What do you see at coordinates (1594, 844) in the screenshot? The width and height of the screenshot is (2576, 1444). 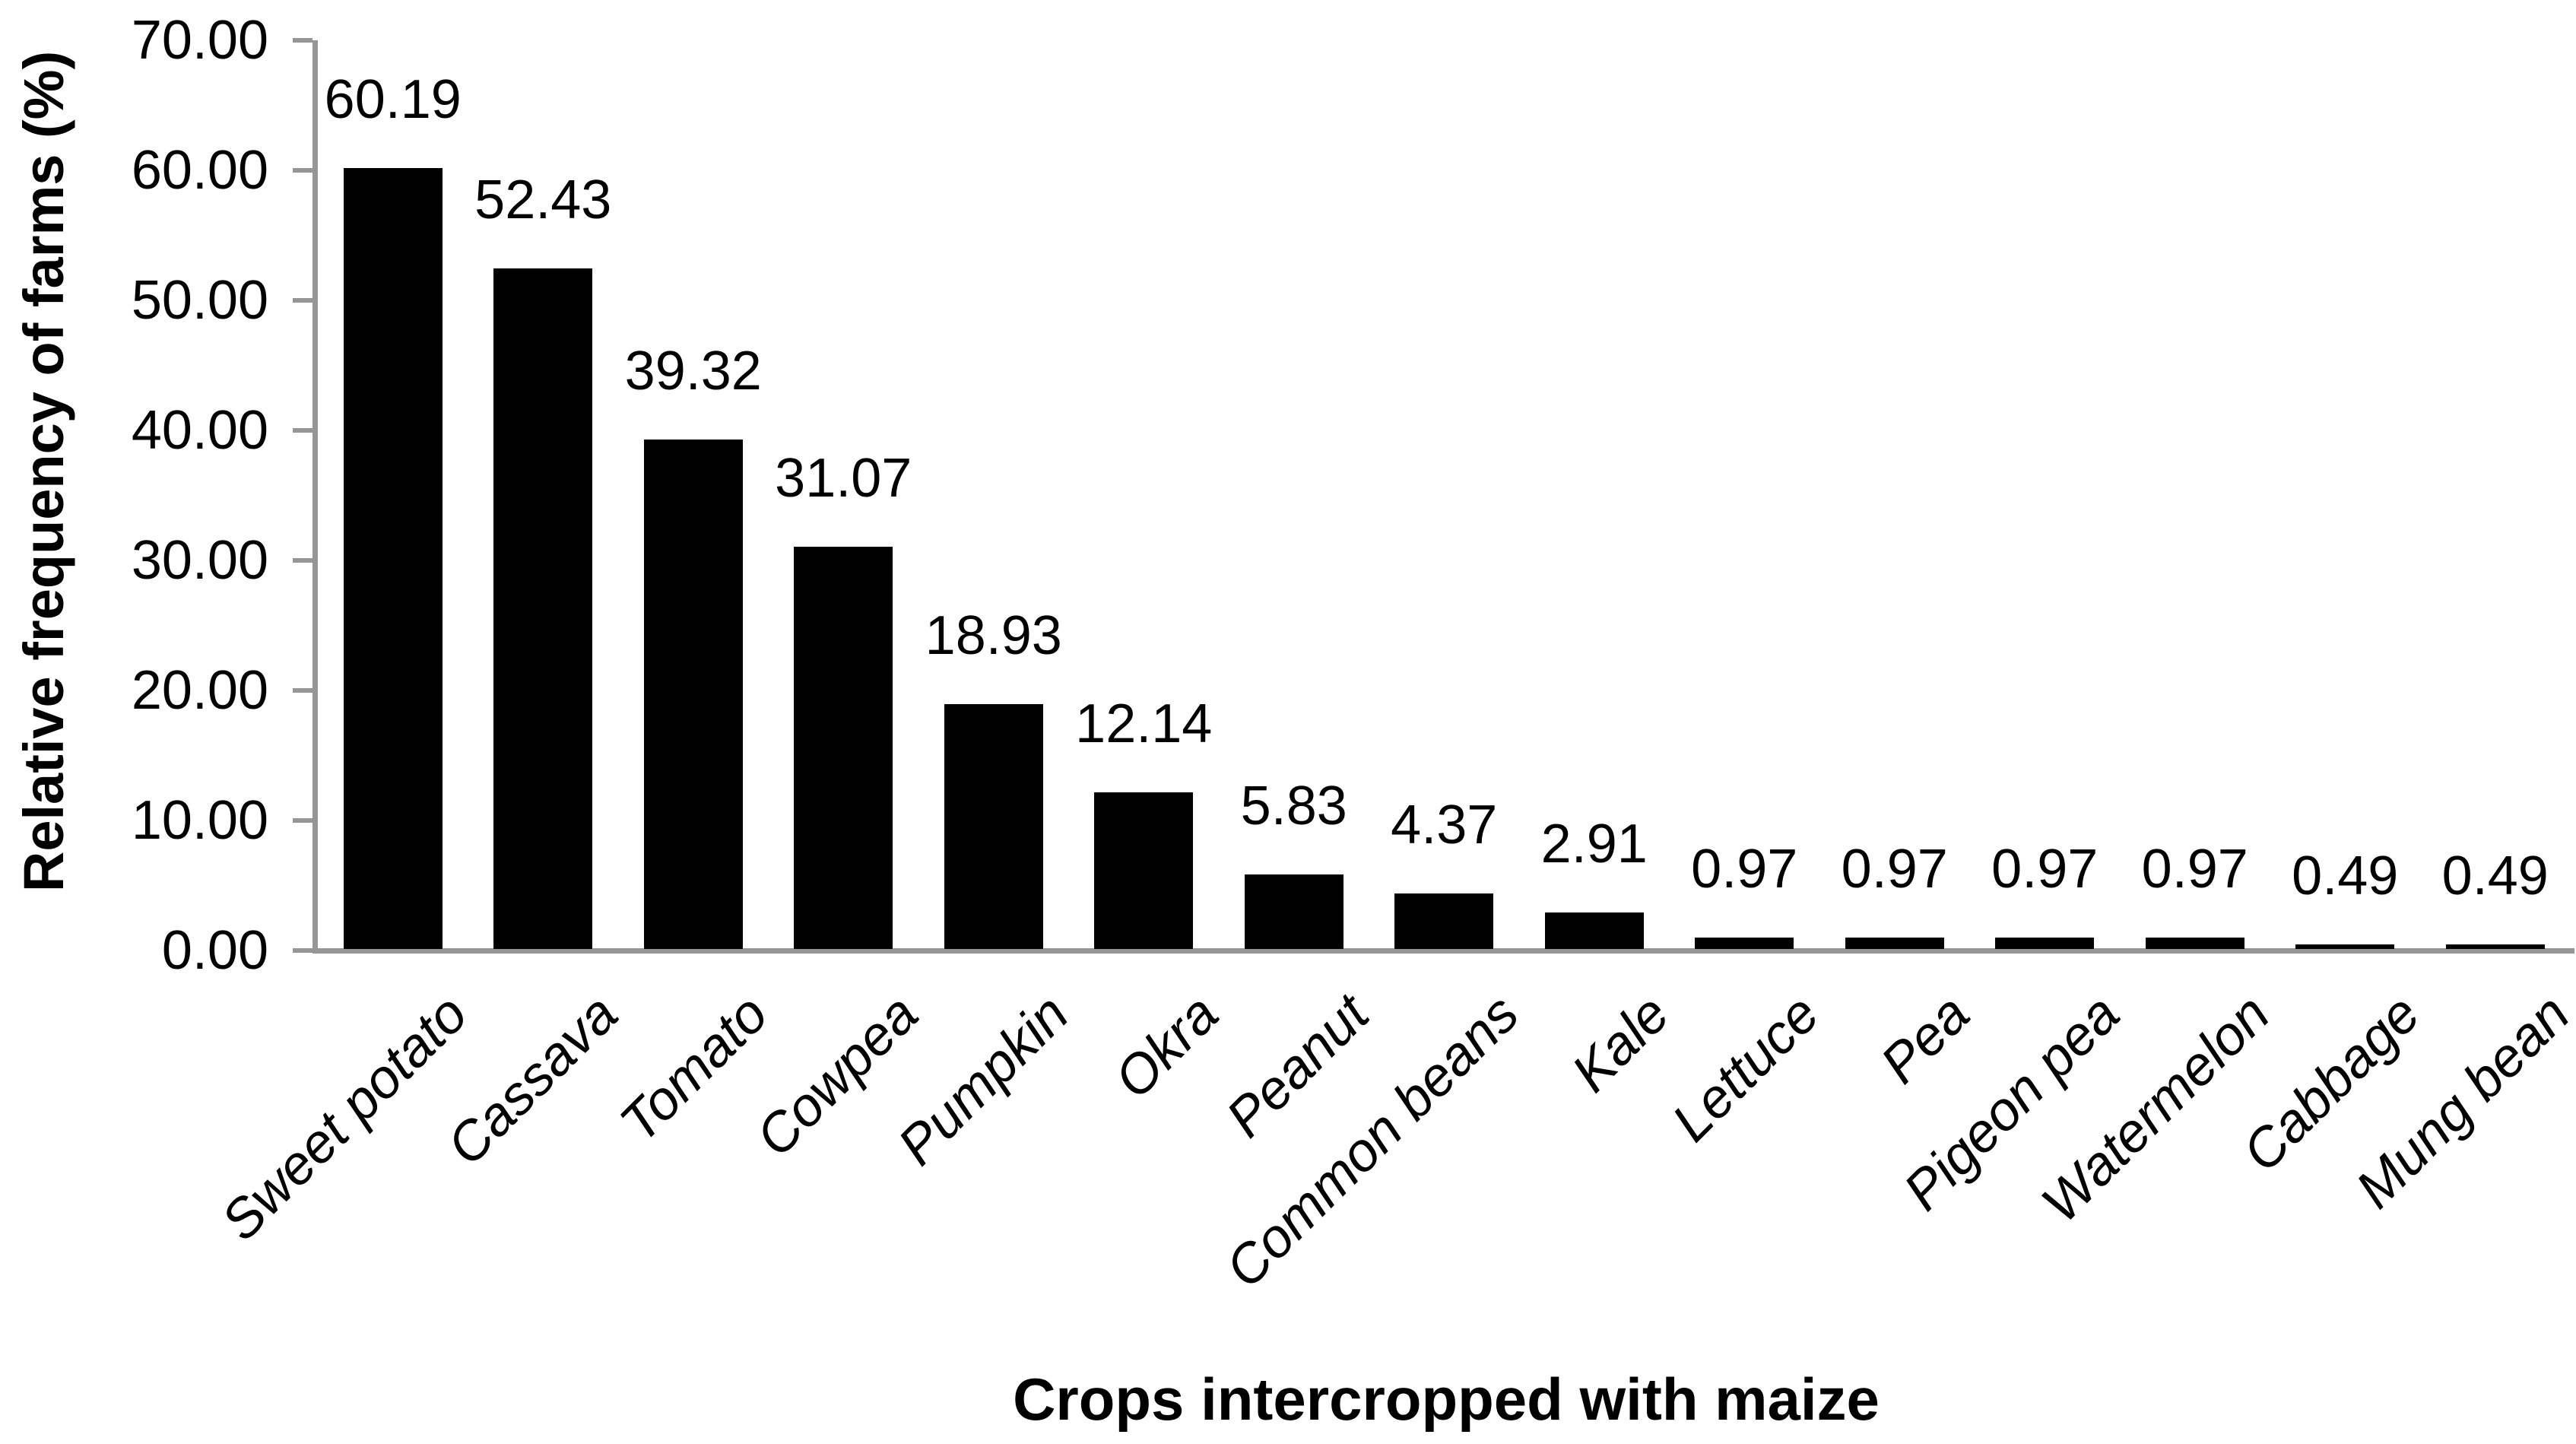 I see `bar-value-label: 2.91` at bounding box center [1594, 844].